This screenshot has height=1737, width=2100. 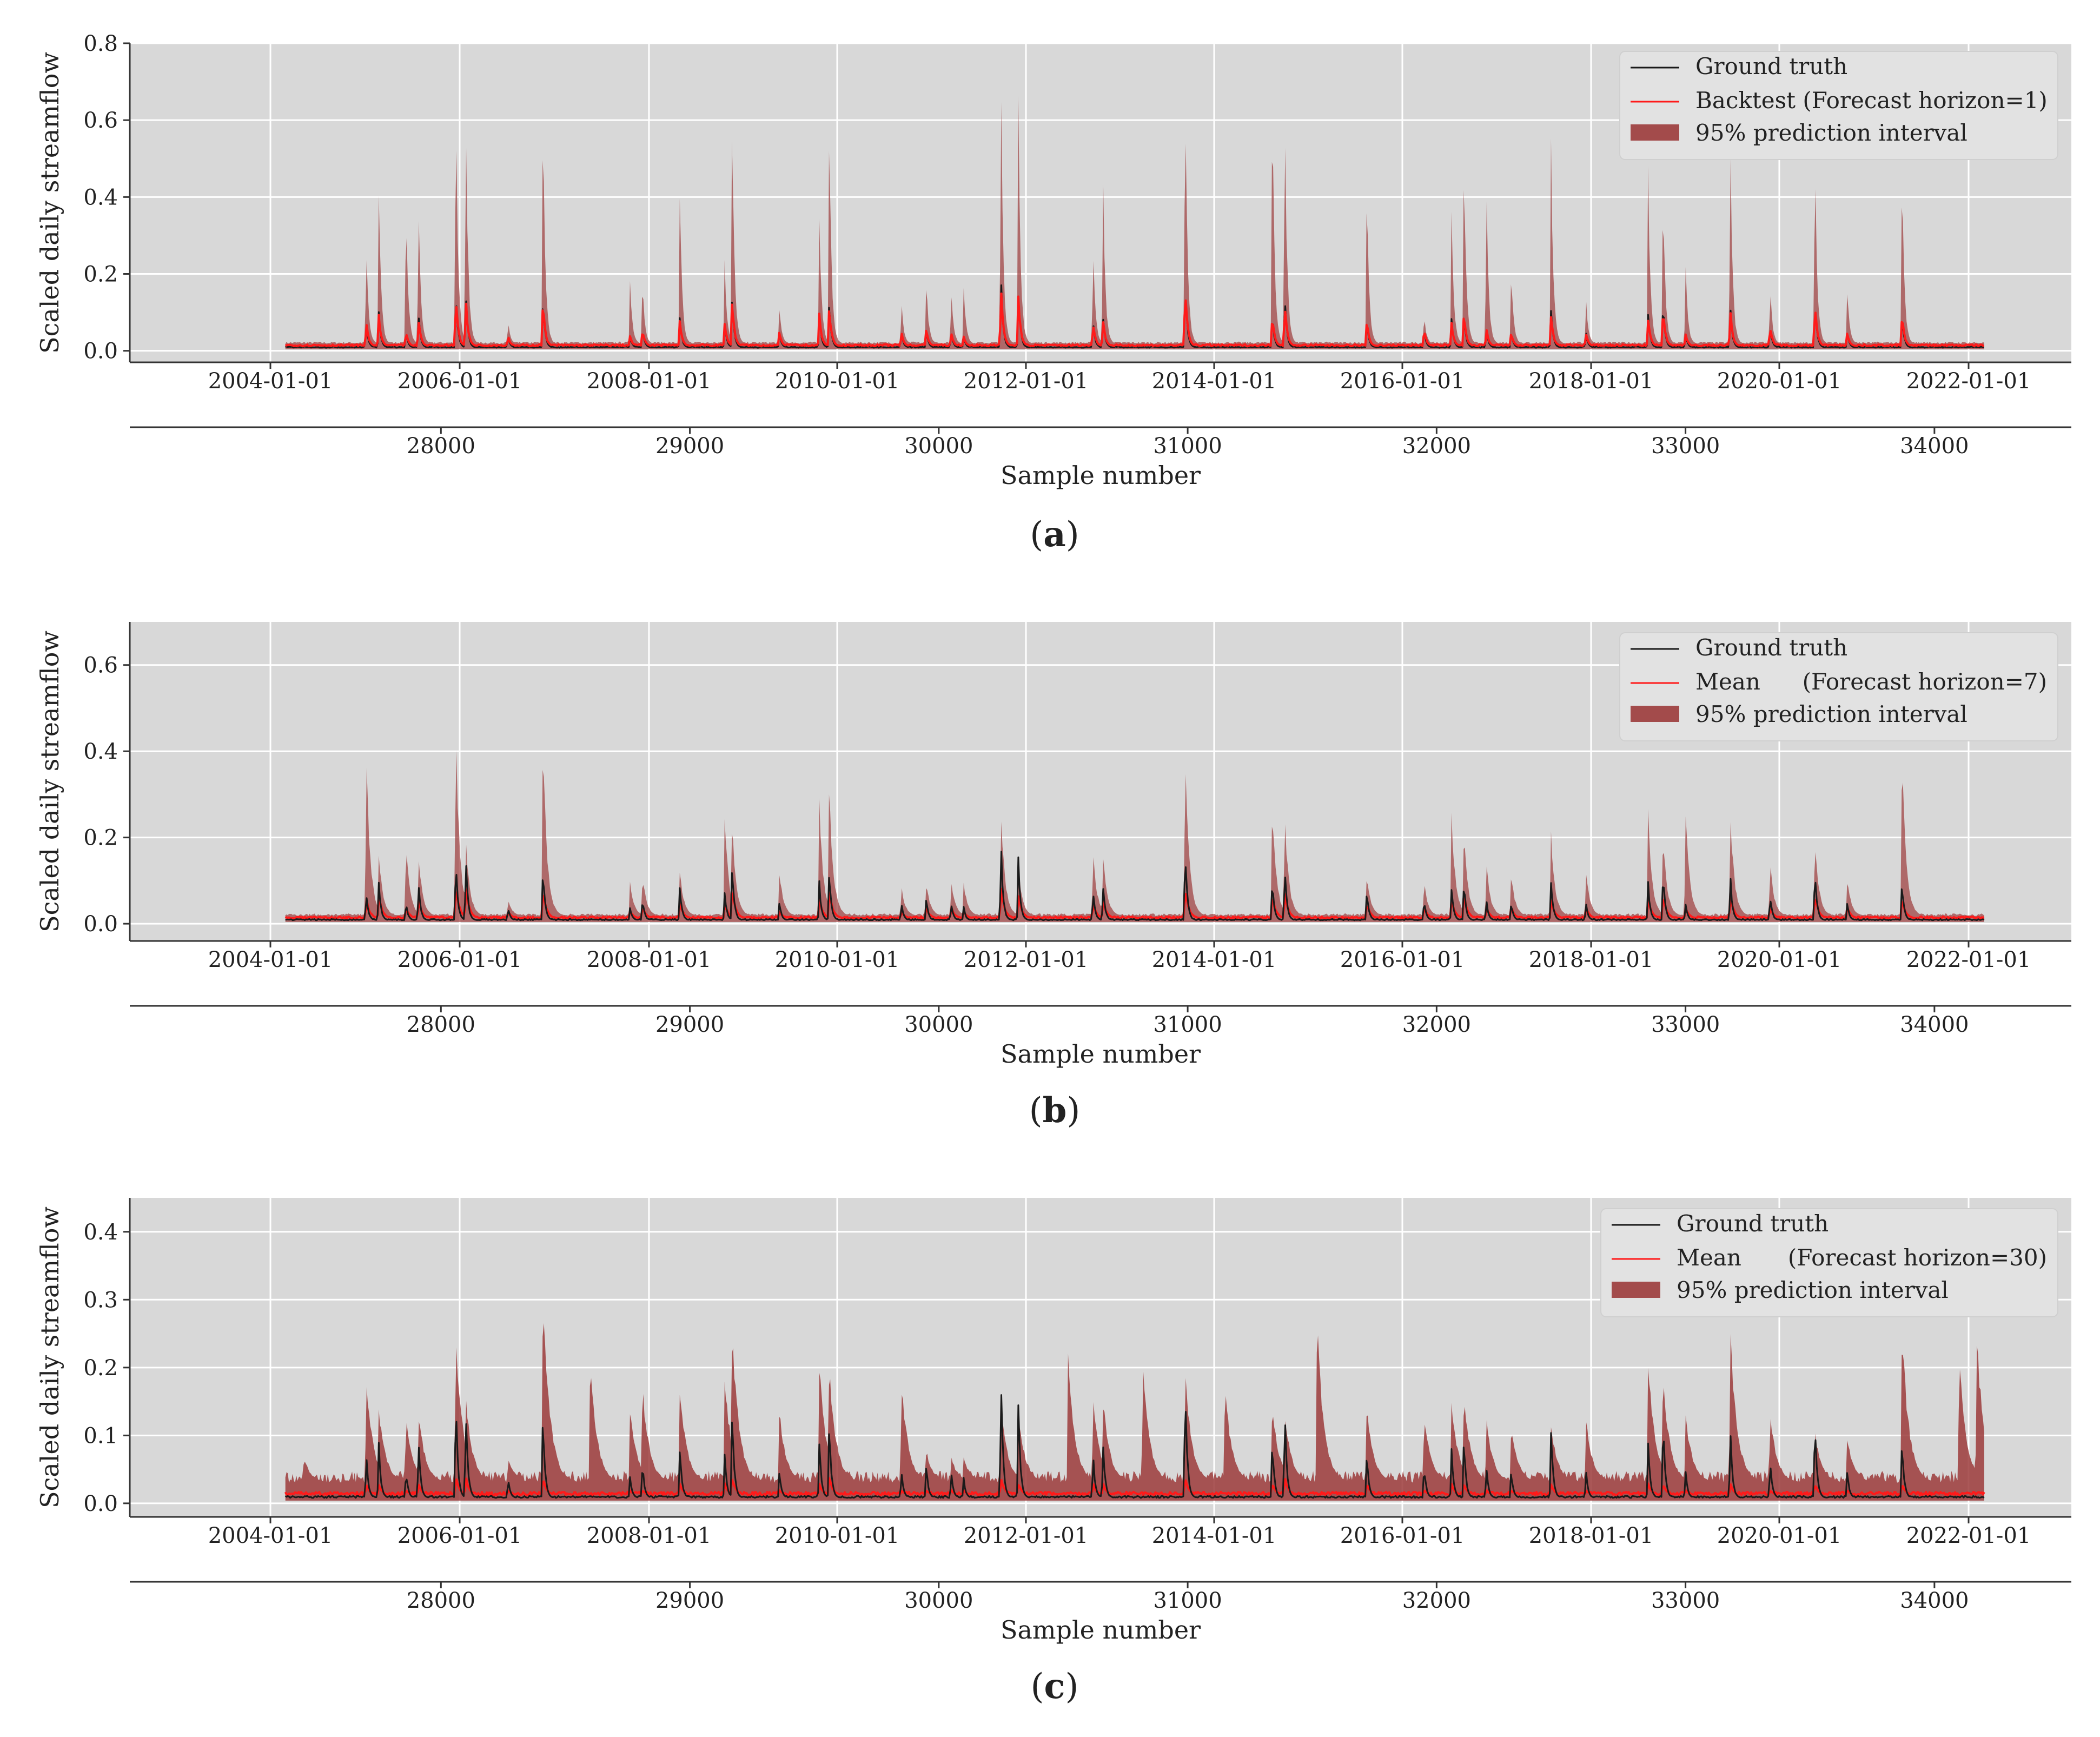 I want to click on legend-label-mean: Backtest (Forecast horizon=1), so click(x=1871, y=101).